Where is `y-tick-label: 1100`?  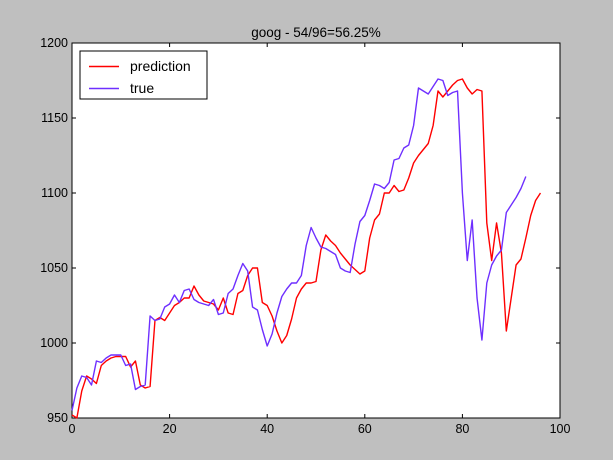 y-tick-label: 1100 is located at coordinates (54, 193).